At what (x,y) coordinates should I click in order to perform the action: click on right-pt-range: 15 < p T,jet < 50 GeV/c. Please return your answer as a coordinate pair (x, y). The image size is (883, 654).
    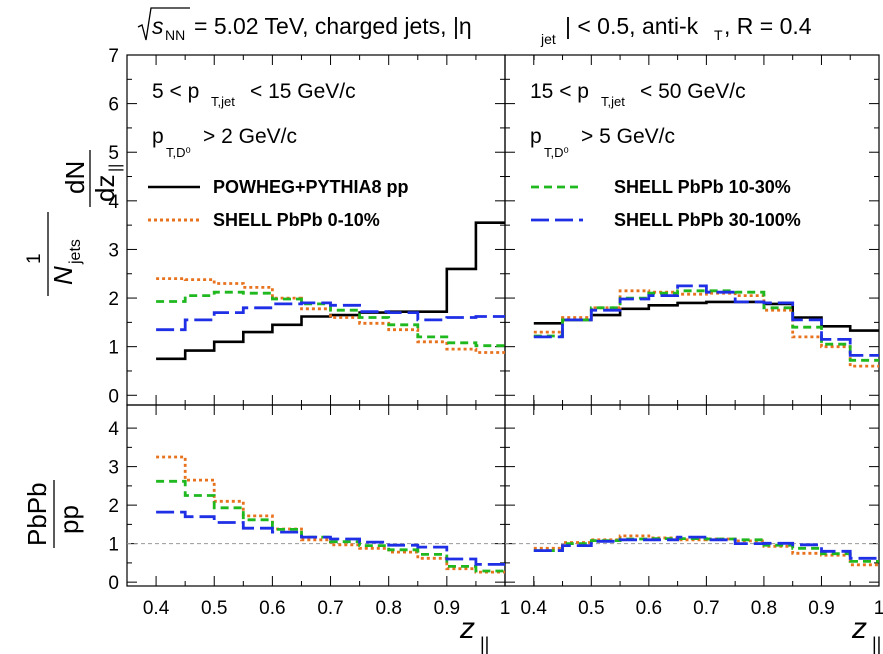
    Looking at the image, I should click on (638, 94).